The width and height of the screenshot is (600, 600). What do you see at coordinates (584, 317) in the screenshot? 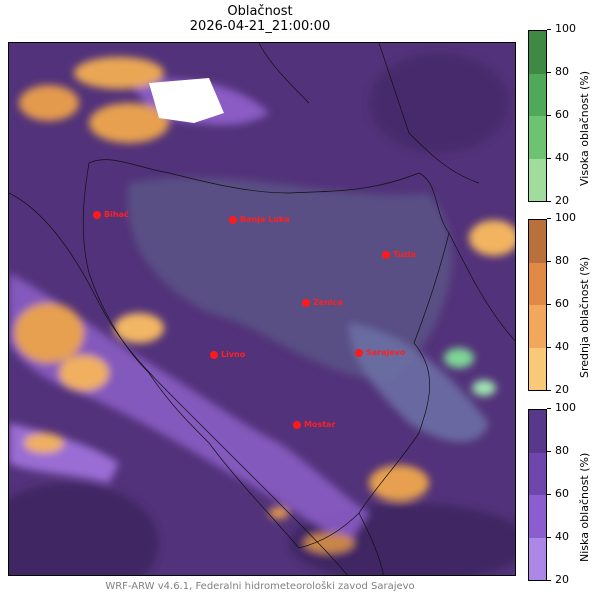
I see `medium-cloud-label: Srednja oblačnost (%)` at bounding box center [584, 317].